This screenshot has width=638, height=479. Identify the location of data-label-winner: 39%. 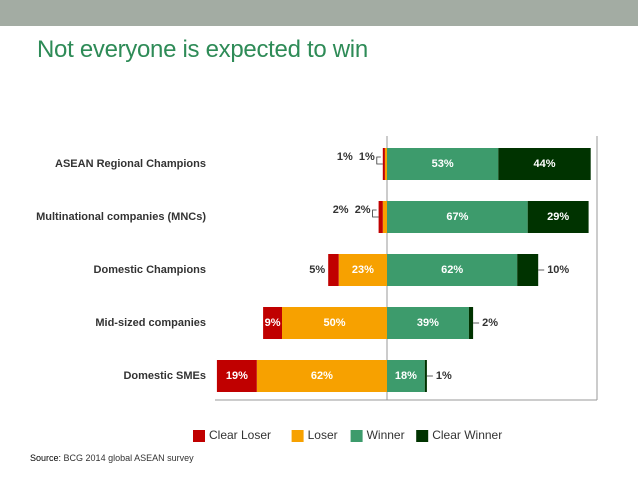
(428, 323).